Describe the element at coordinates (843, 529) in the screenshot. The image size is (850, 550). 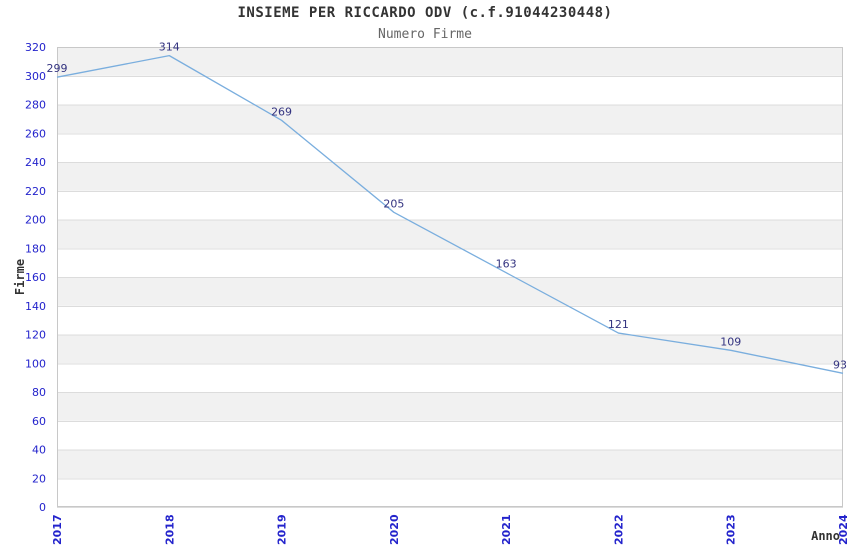
I see `x-tick-label: 2024` at that location.